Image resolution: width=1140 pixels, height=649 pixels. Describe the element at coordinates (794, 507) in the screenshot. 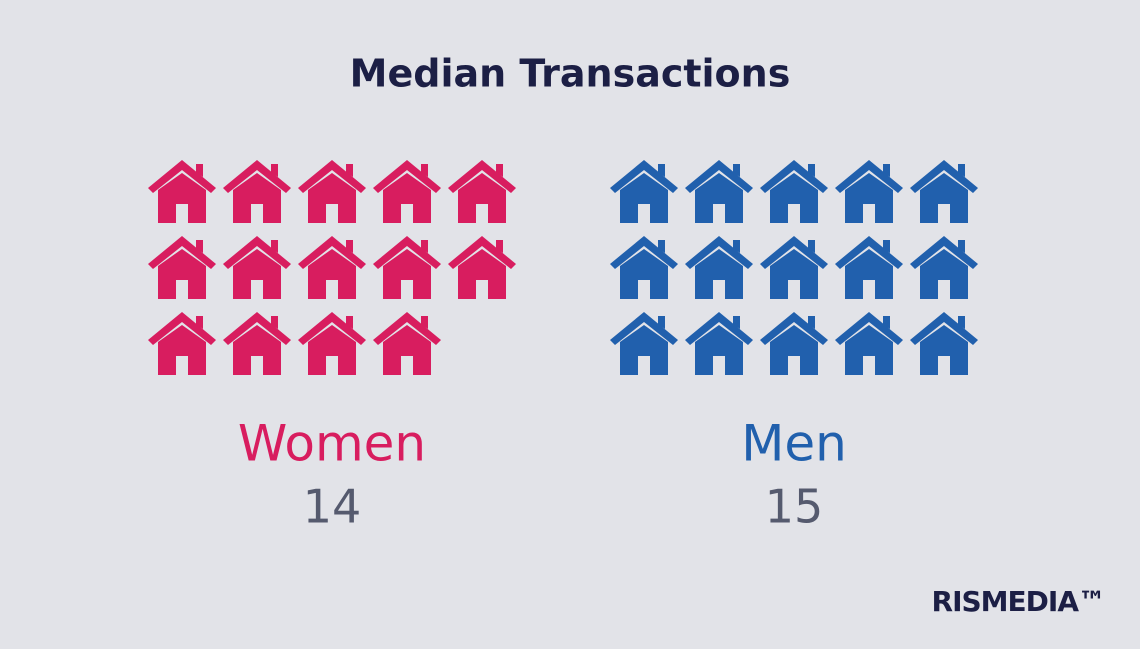

I see `value-label: 15` at that location.